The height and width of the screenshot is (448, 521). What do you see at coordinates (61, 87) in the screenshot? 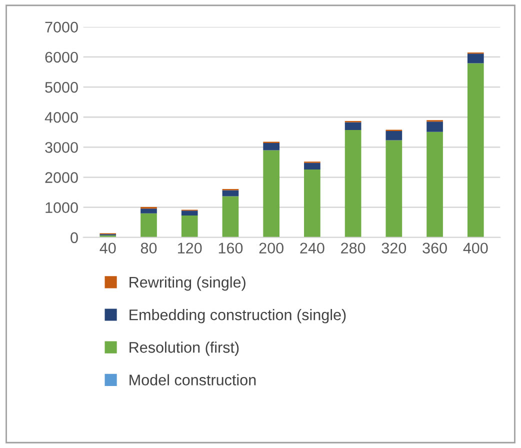
I see `y-tick-label: 5000` at bounding box center [61, 87].